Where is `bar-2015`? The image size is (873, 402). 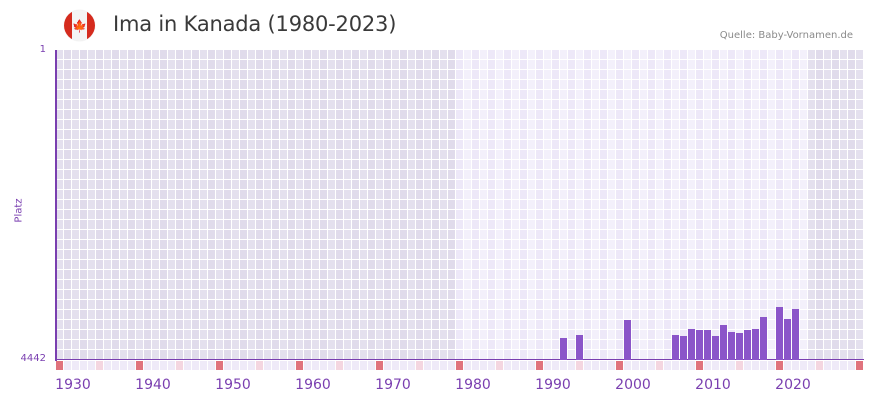
bar-2015 is located at coordinates (739, 346).